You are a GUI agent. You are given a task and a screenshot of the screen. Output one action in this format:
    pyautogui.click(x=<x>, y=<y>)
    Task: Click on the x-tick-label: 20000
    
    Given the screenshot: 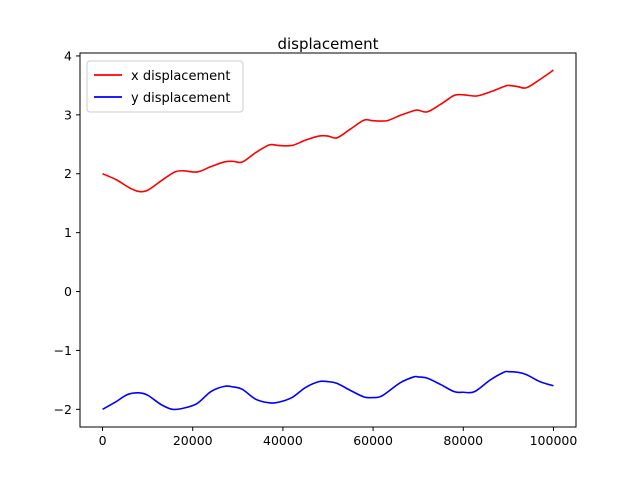 What is the action you would take?
    pyautogui.click(x=193, y=440)
    